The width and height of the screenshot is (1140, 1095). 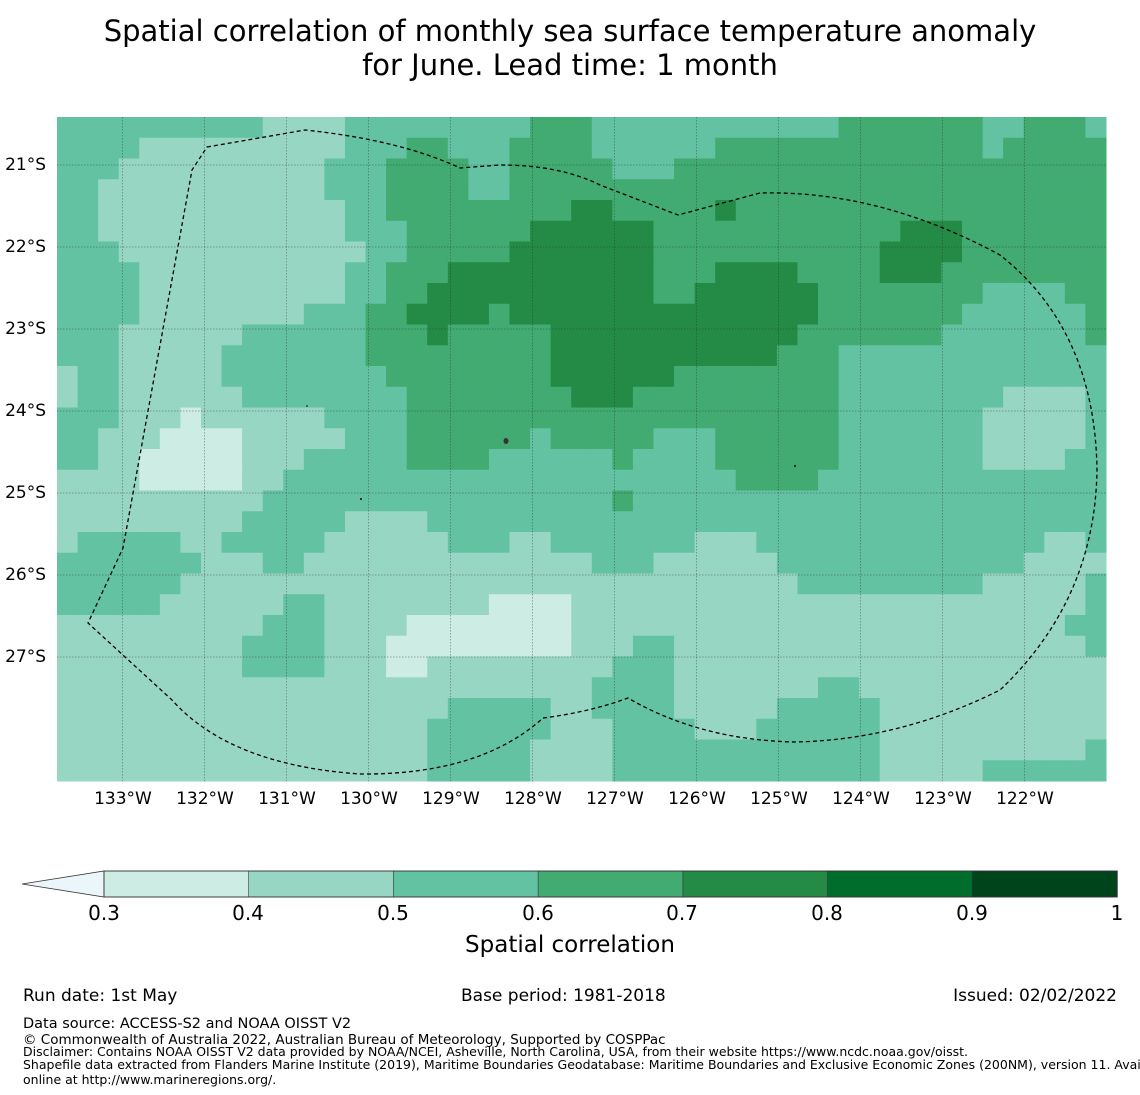 I want to click on lat-tick-label: 25°S, so click(x=25, y=493).